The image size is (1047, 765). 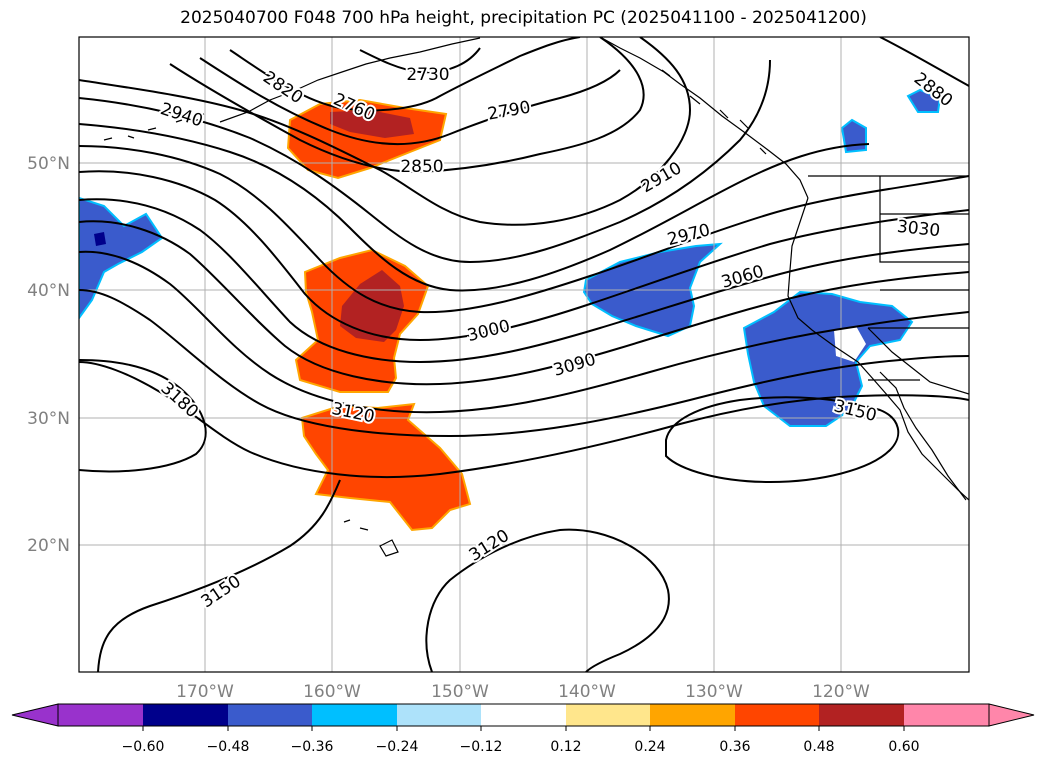 What do you see at coordinates (923, 436) in the screenshot?
I see `coastline-baja` at bounding box center [923, 436].